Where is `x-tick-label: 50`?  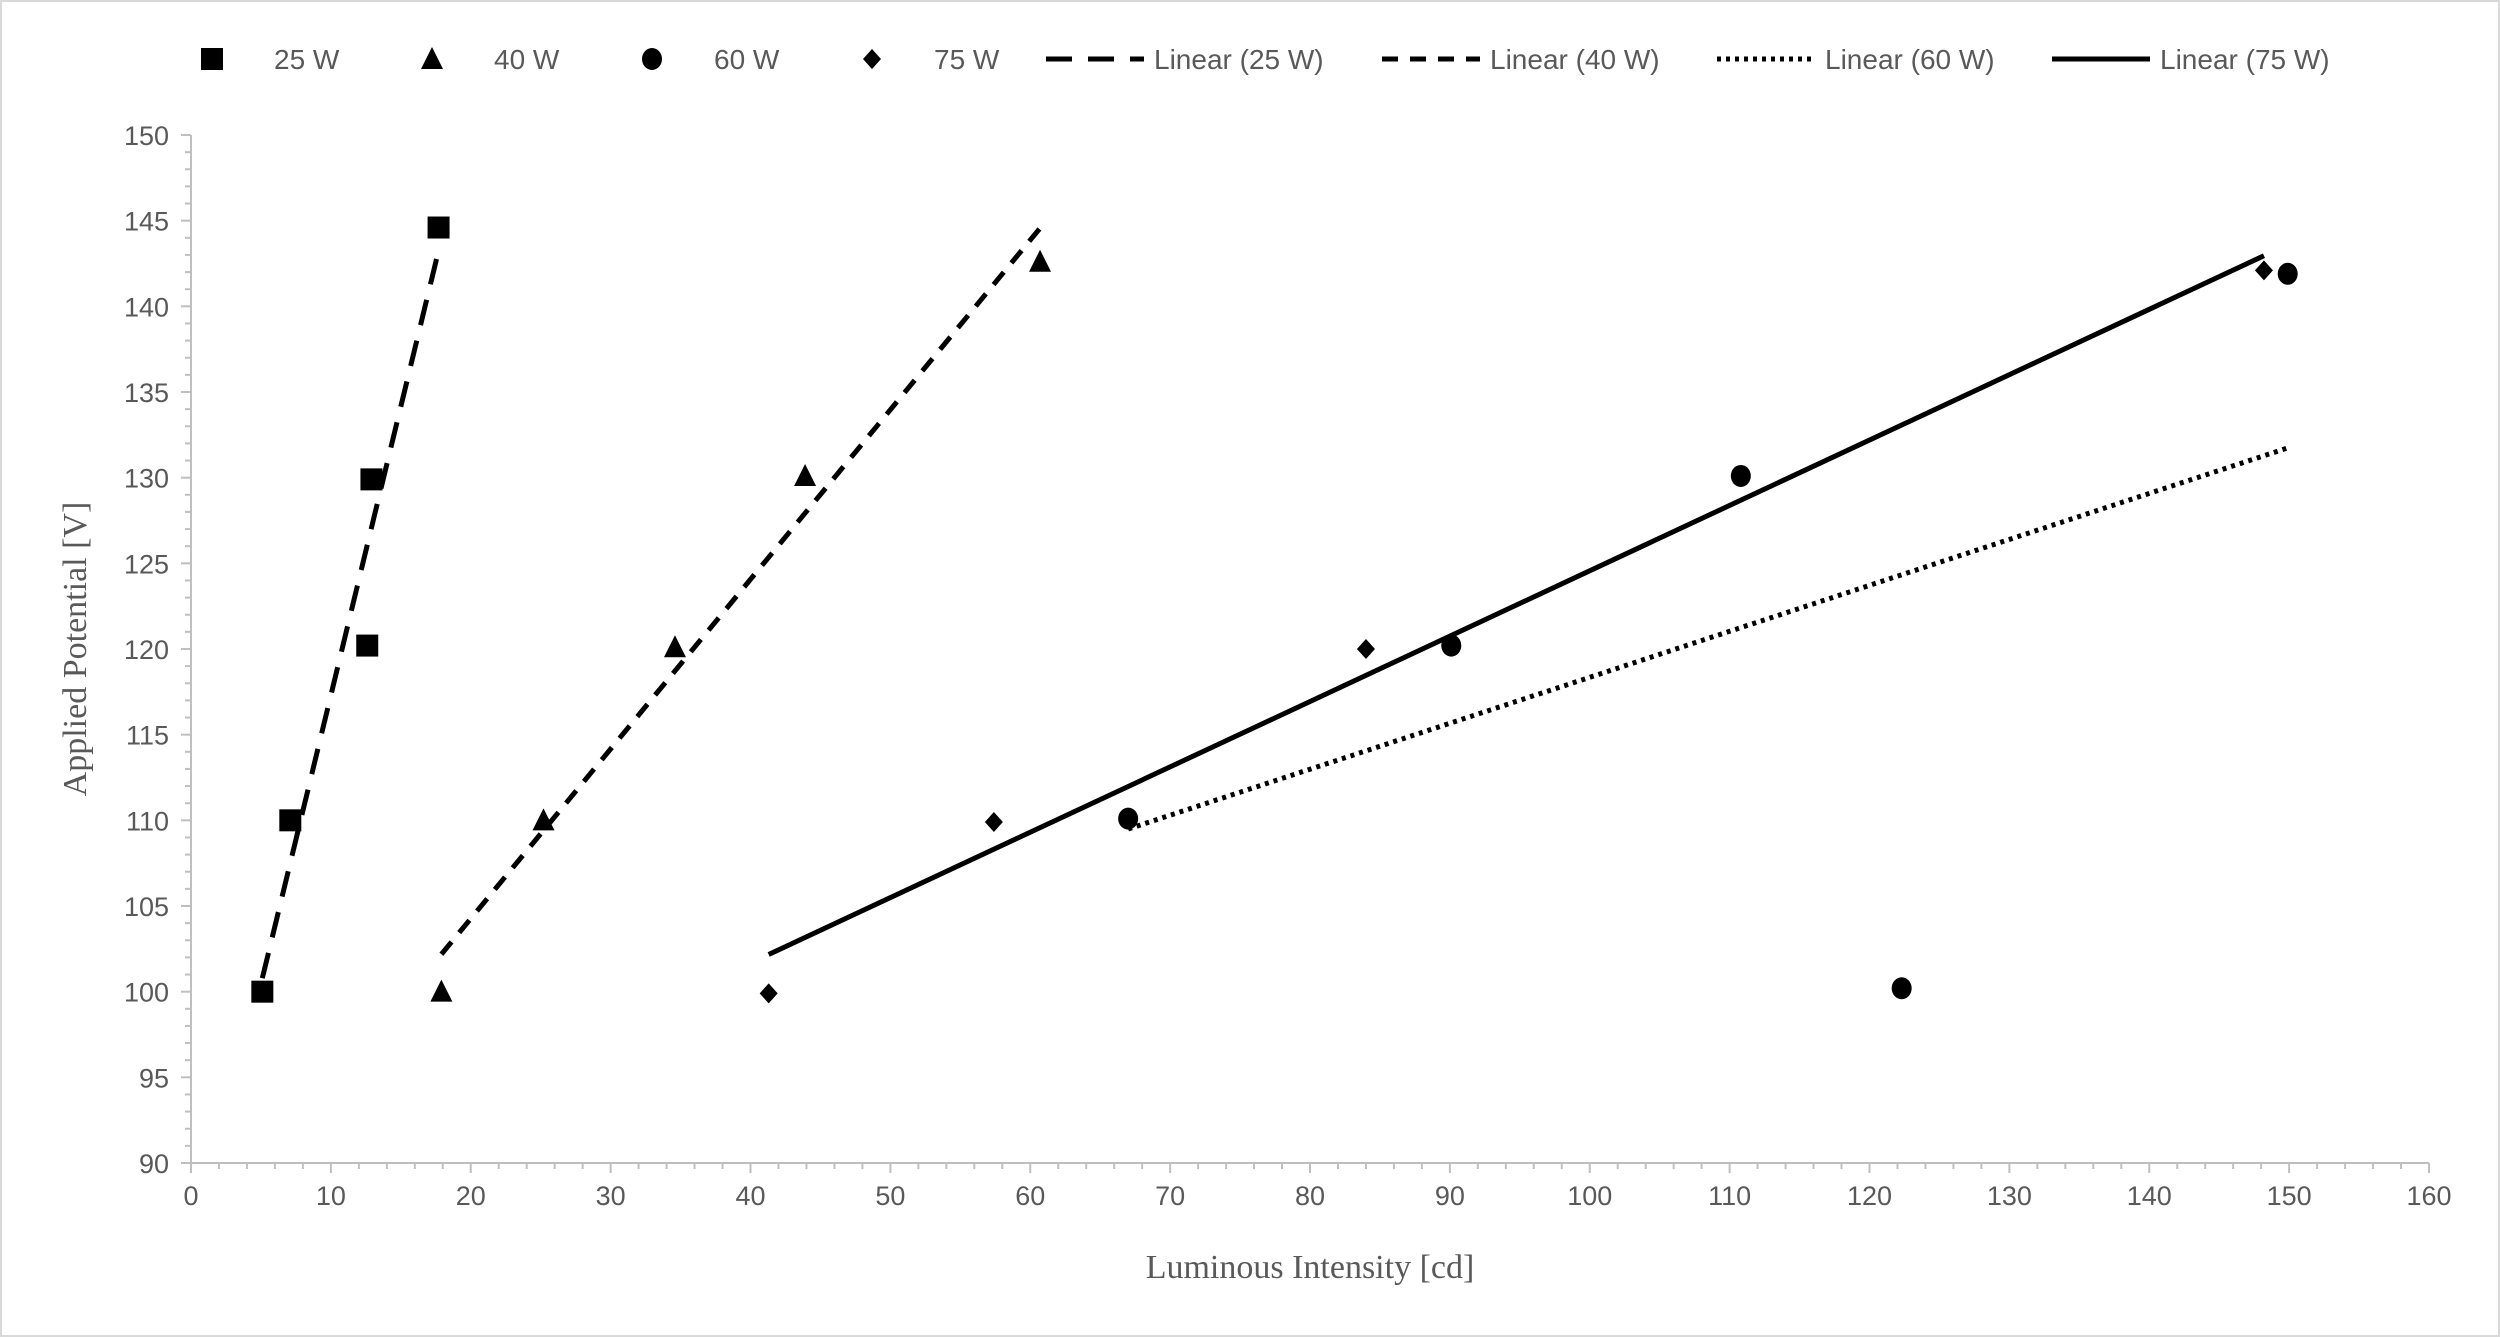
x-tick-label: 50 is located at coordinates (890, 1196).